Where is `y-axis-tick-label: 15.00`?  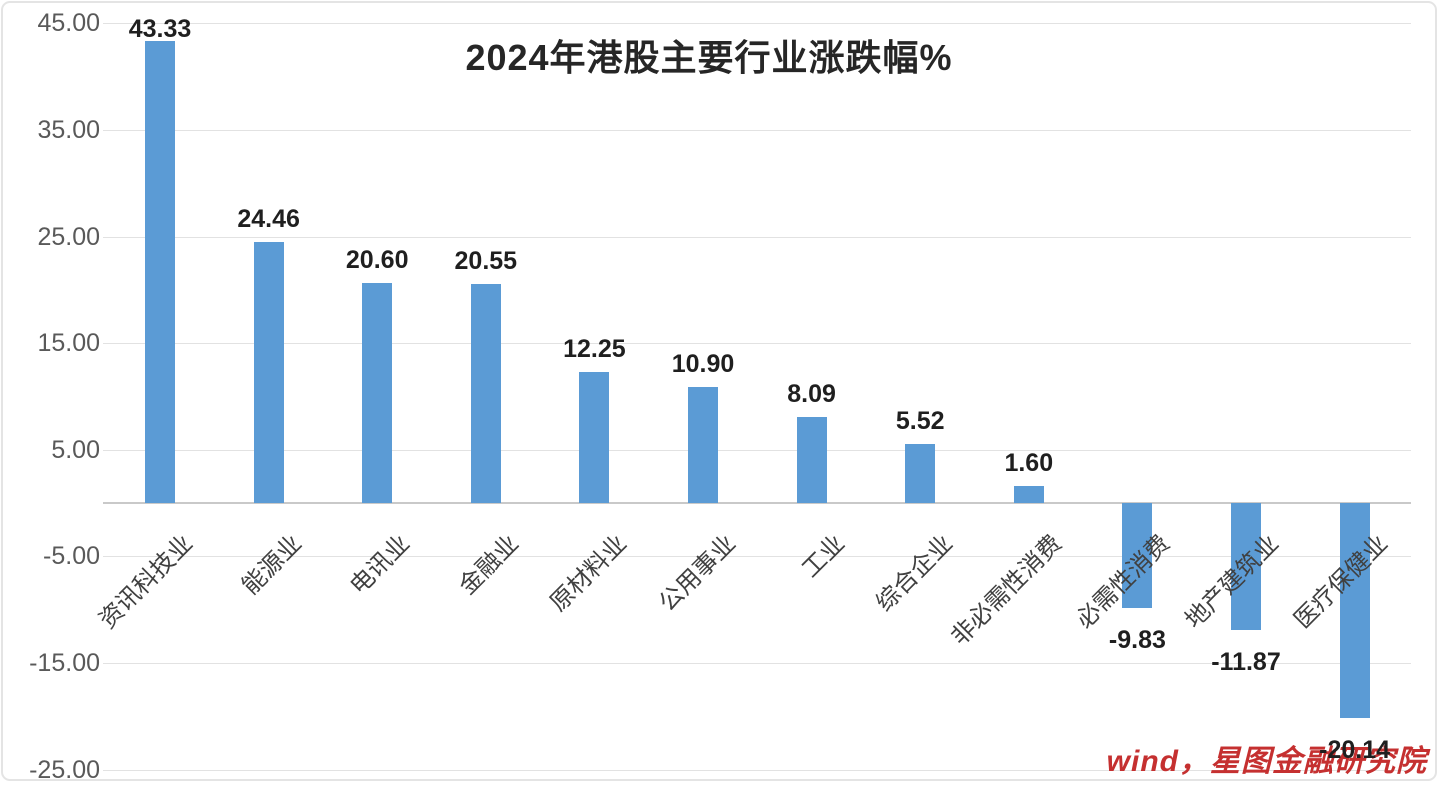
y-axis-tick-label: 15.00 is located at coordinates (68, 343).